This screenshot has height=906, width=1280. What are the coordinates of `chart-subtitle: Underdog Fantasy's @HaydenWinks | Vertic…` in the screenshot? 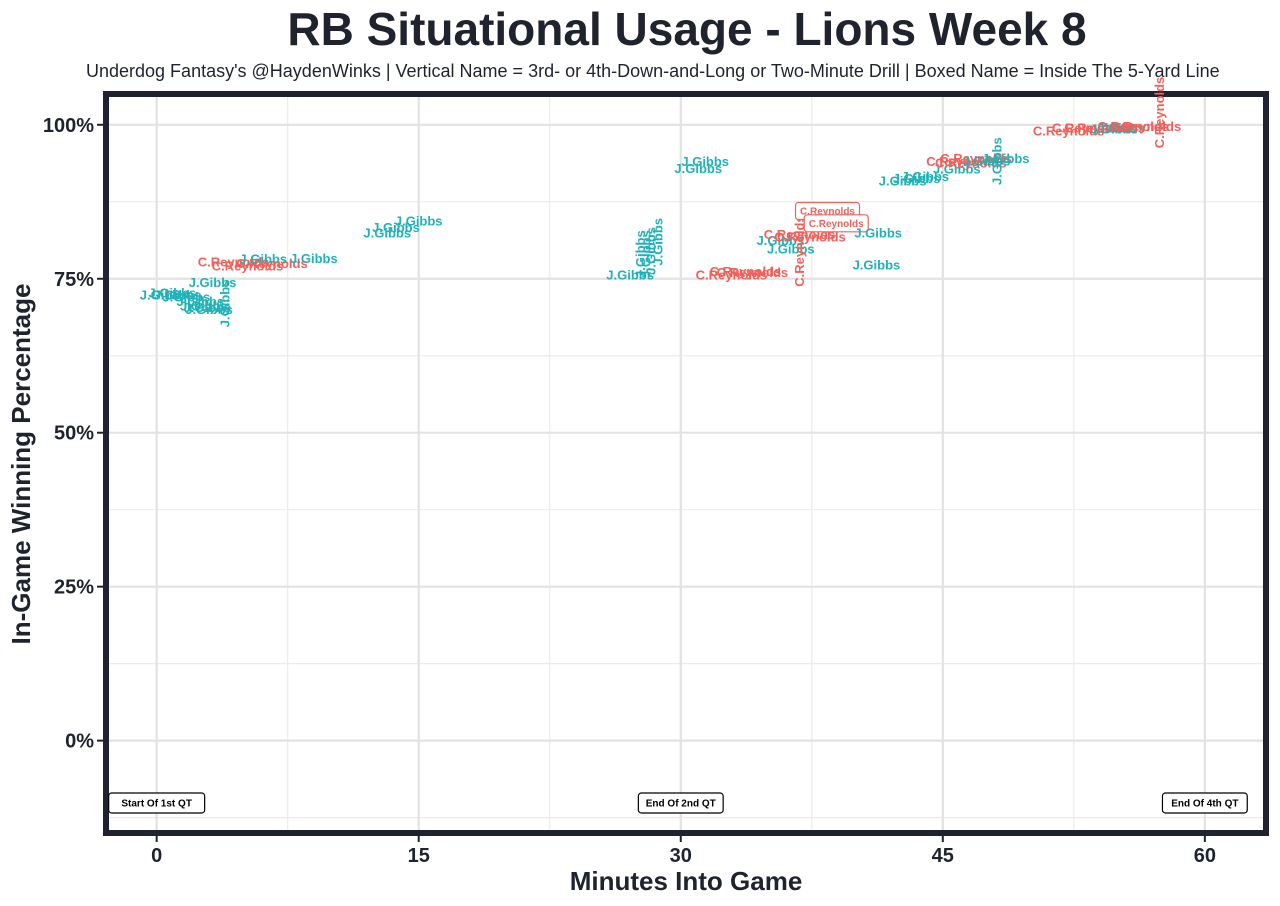 It's located at (653, 71).